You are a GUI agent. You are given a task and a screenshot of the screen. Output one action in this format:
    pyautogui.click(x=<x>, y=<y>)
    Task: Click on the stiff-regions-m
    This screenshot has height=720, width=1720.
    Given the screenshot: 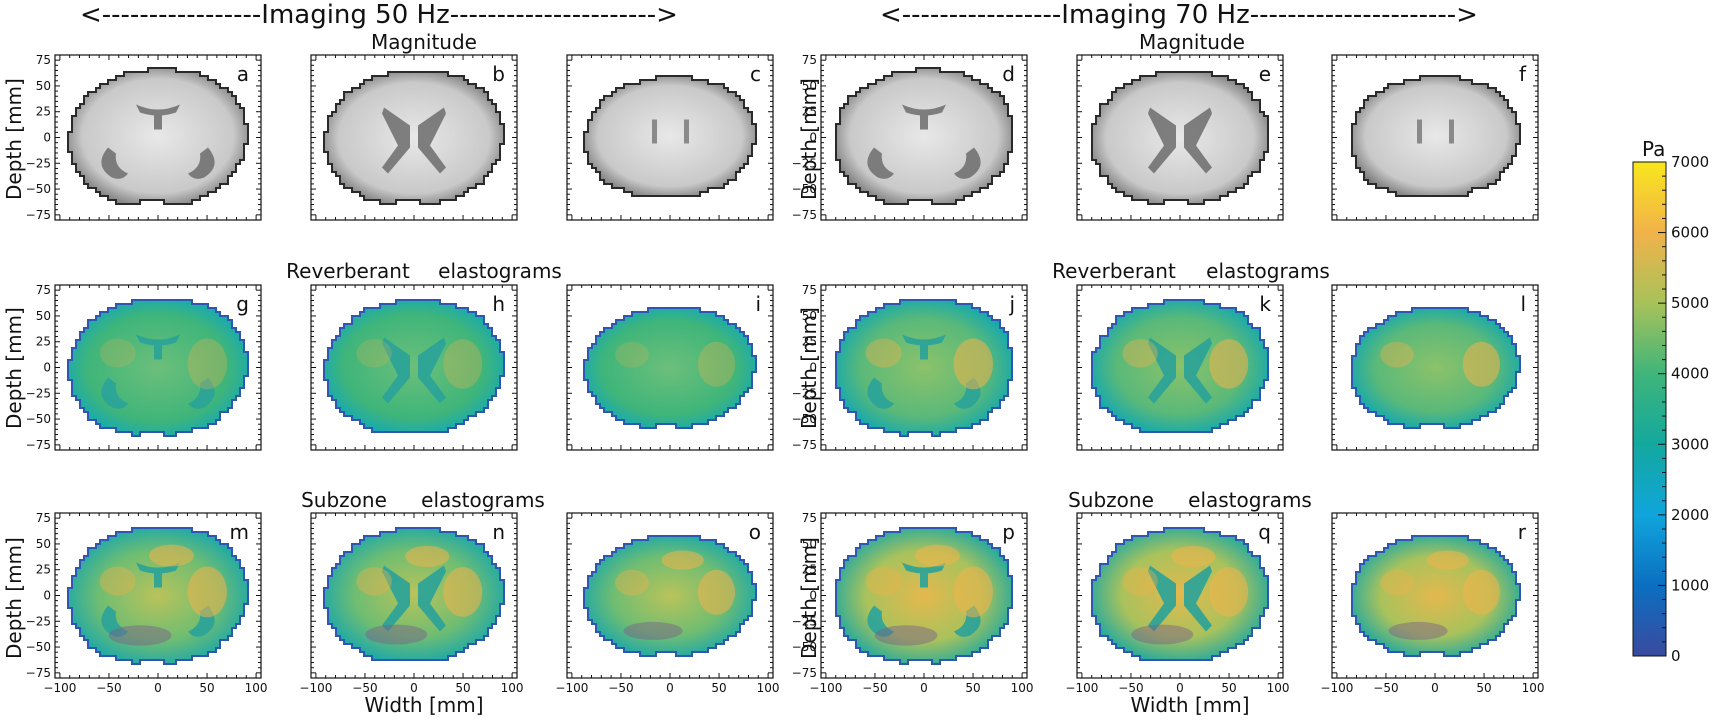 What is the action you would take?
    pyautogui.click(x=163, y=581)
    